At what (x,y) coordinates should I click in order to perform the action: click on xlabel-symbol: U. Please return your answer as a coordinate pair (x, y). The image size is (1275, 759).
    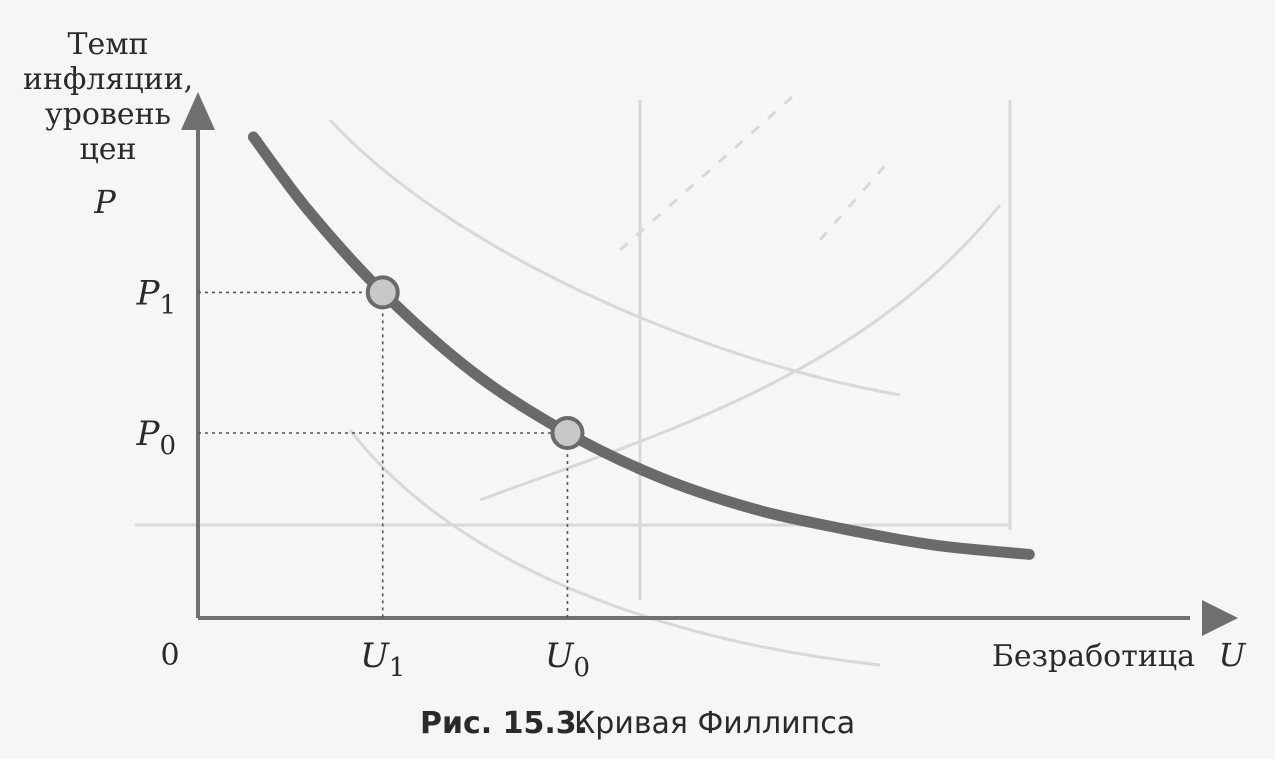
    Looking at the image, I should click on (1233, 655).